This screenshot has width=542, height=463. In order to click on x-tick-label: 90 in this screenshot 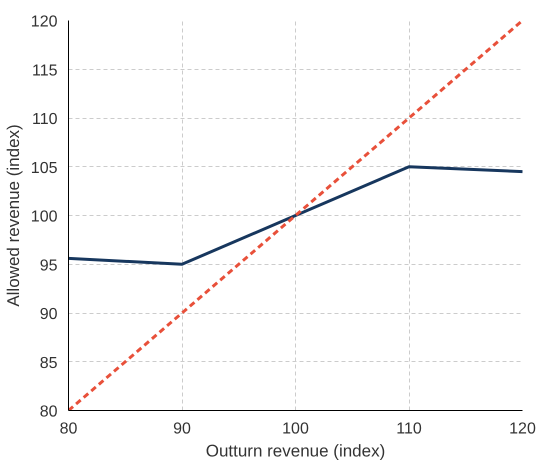, I will do `click(182, 429)`.